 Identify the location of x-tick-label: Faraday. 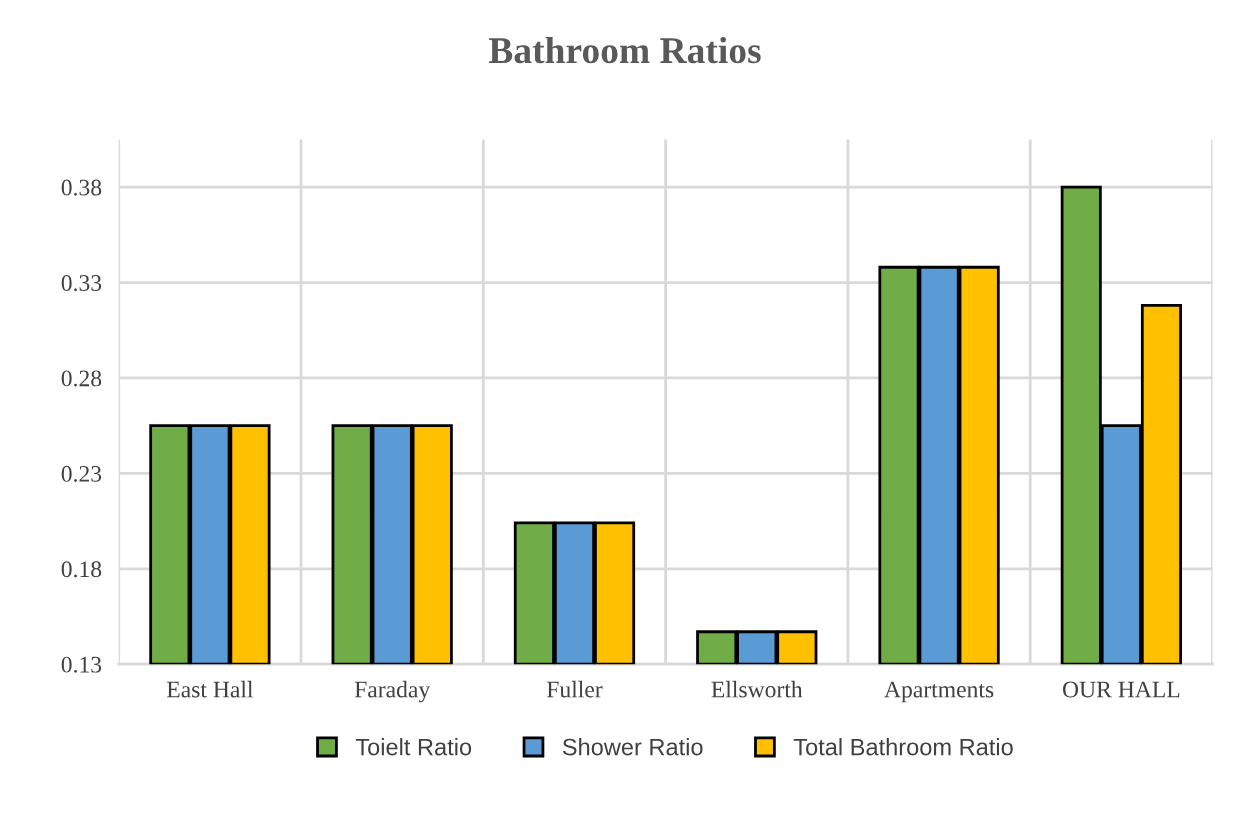
(392, 691).